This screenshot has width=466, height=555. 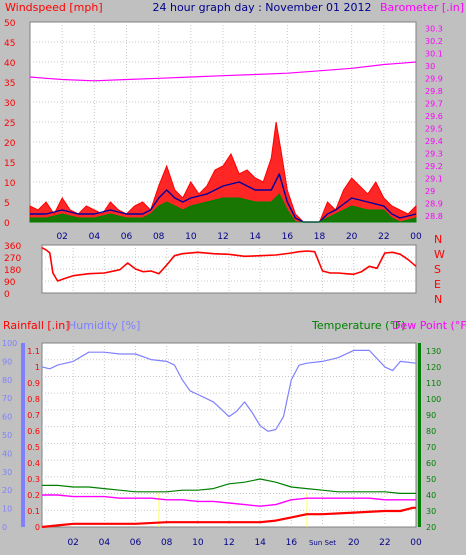 I want to click on rain-tick-label: 0, so click(x=37, y=527).